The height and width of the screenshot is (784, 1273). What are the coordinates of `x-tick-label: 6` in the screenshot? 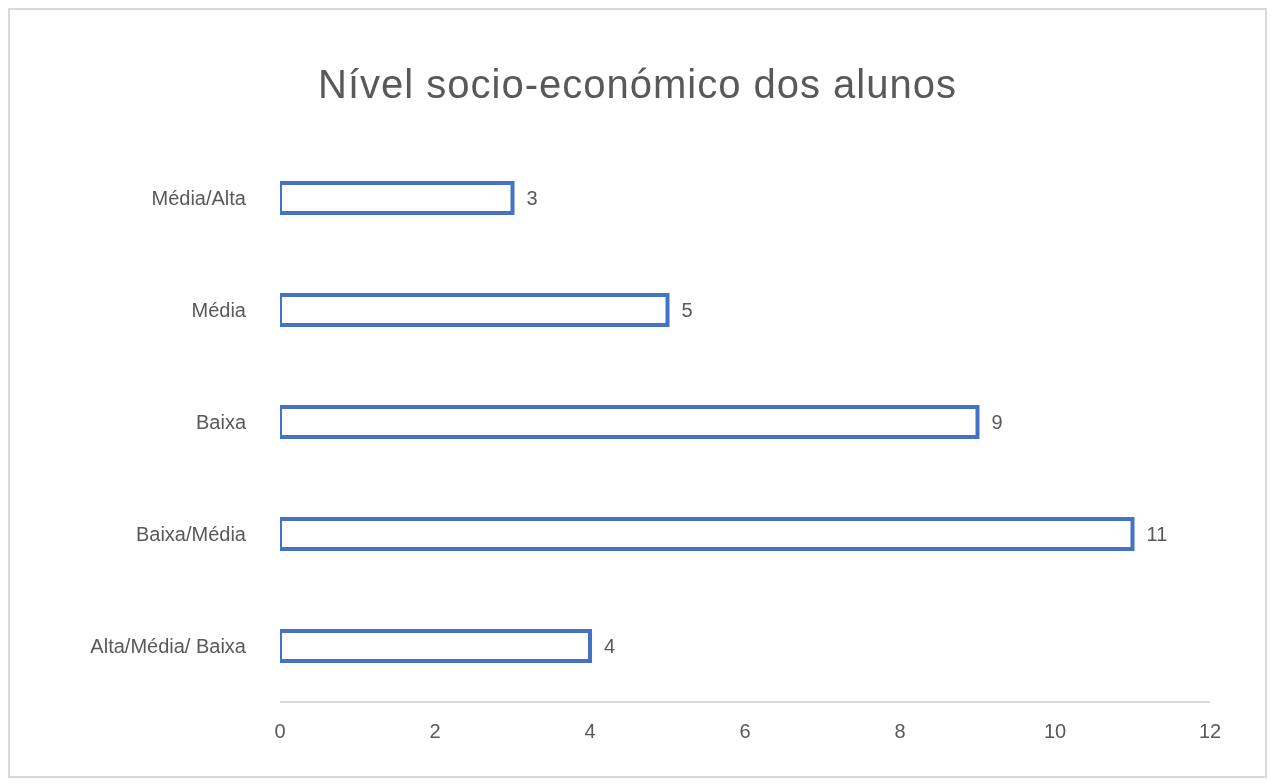 It's located at (745, 731).